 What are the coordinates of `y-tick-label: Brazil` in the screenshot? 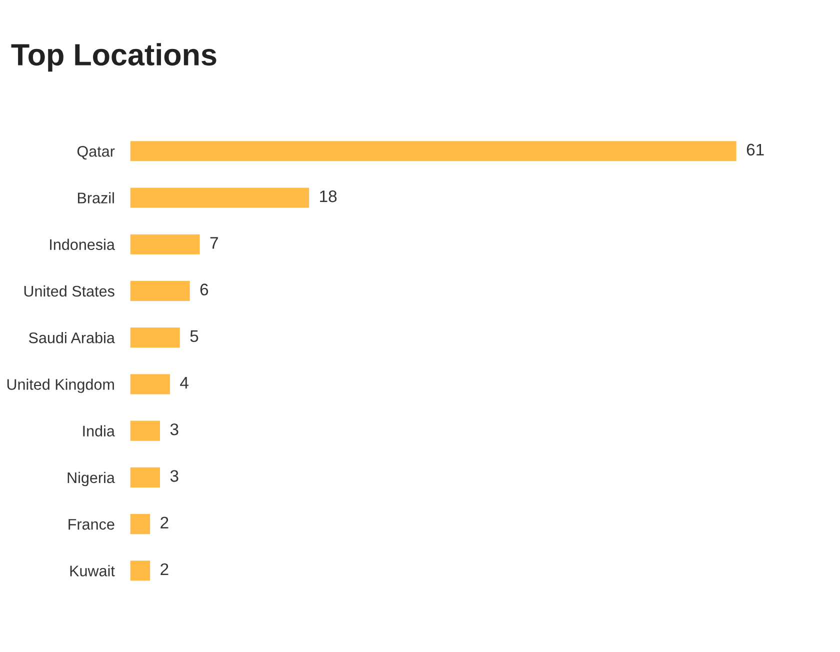 It's located at (96, 198).